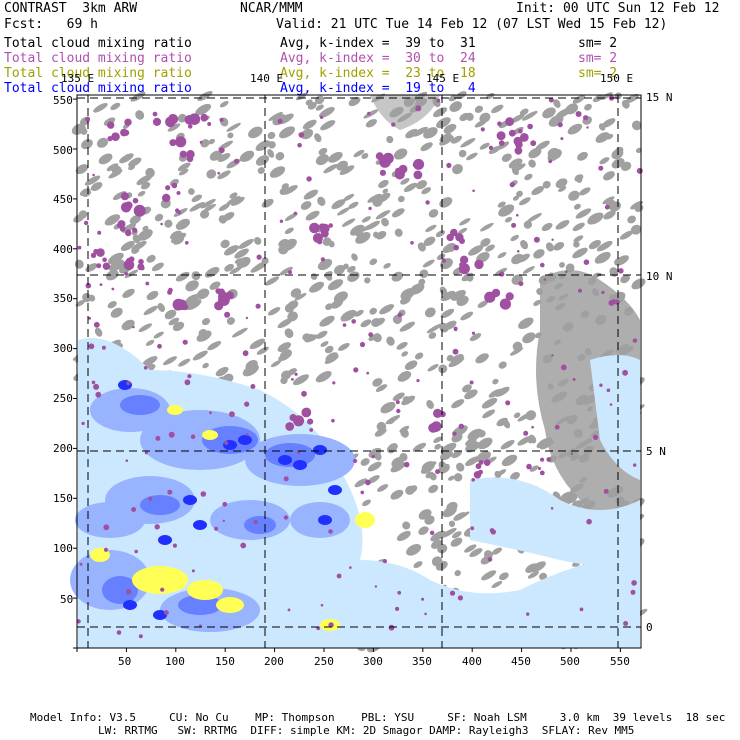 The height and width of the screenshot is (740, 740). Describe the element at coordinates (659, 97) in the screenshot. I see `lat-label-15n: 15 N` at that location.